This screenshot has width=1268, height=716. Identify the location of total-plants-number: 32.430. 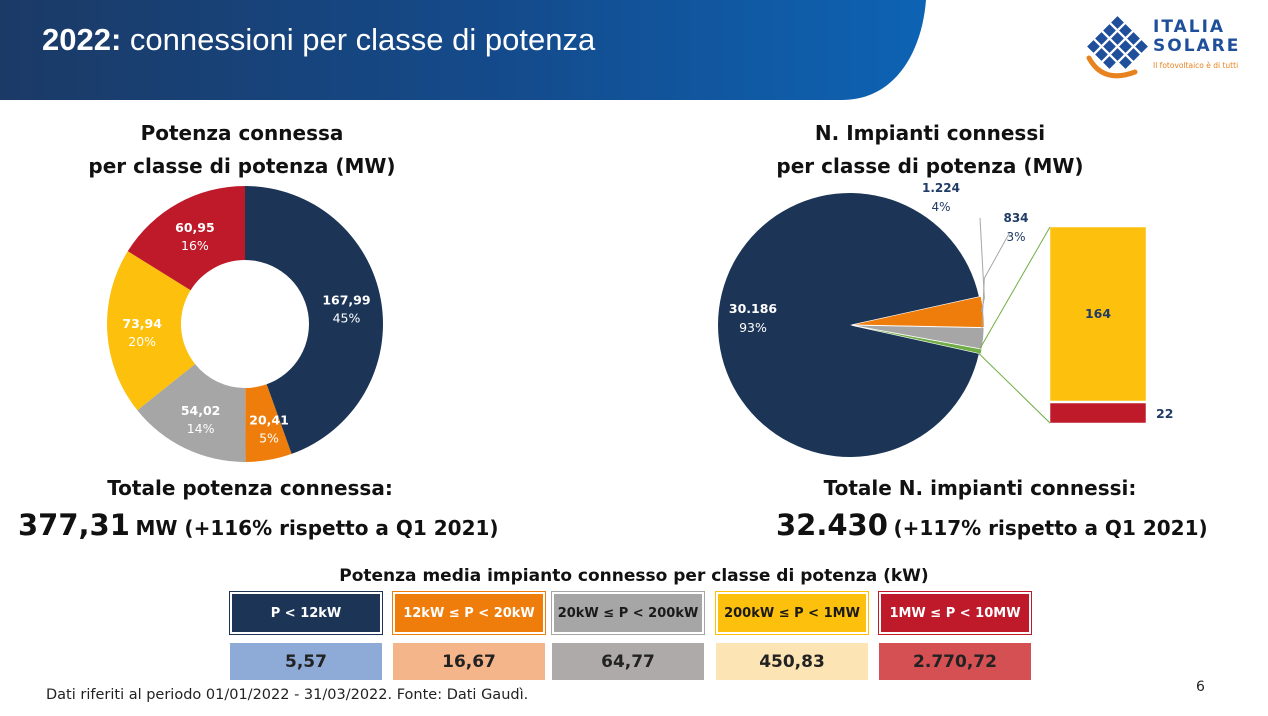
(832, 525).